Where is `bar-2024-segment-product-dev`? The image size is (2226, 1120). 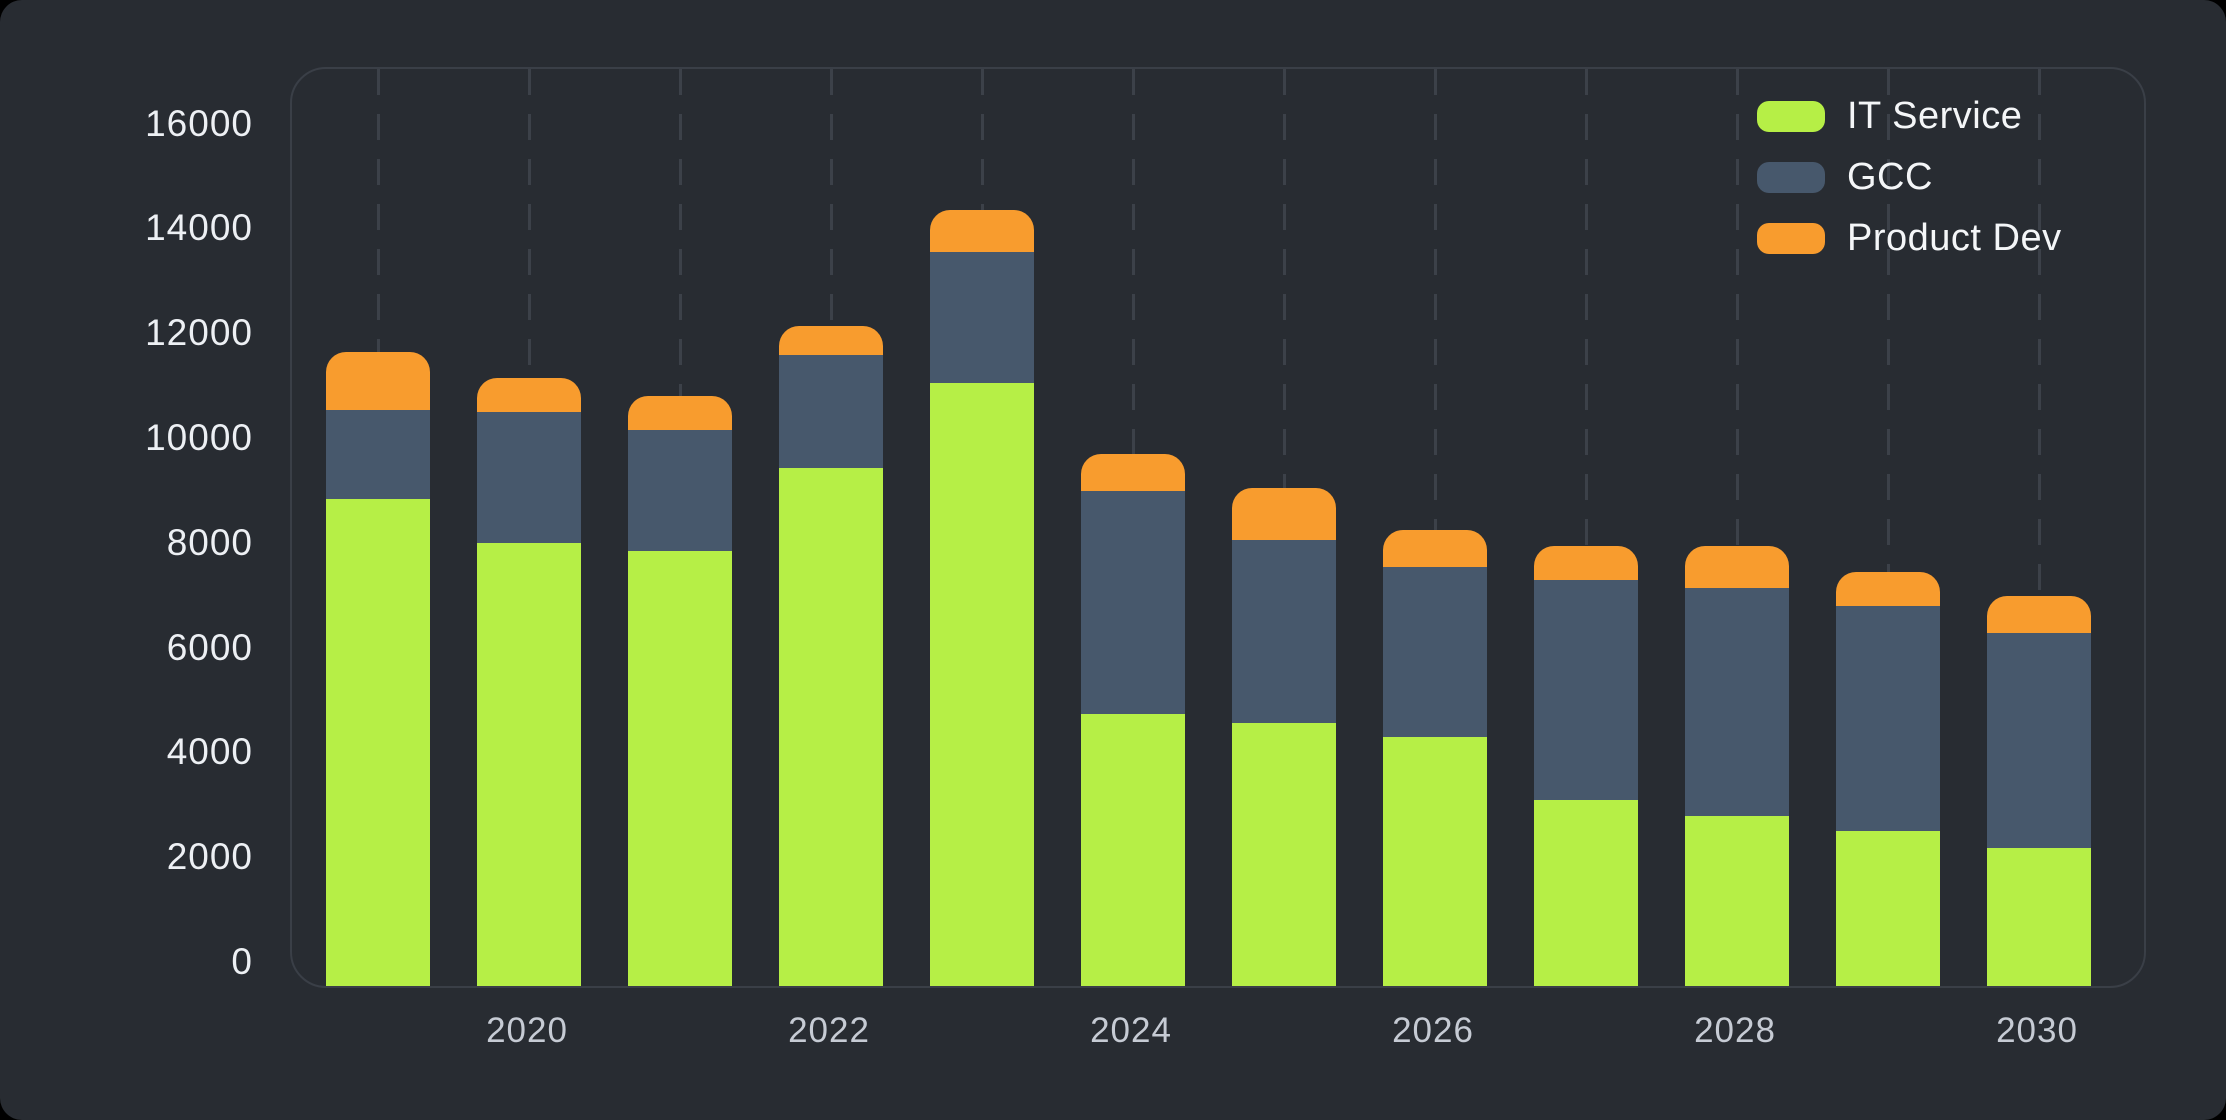 bar-2024-segment-product-dev is located at coordinates (1133, 473).